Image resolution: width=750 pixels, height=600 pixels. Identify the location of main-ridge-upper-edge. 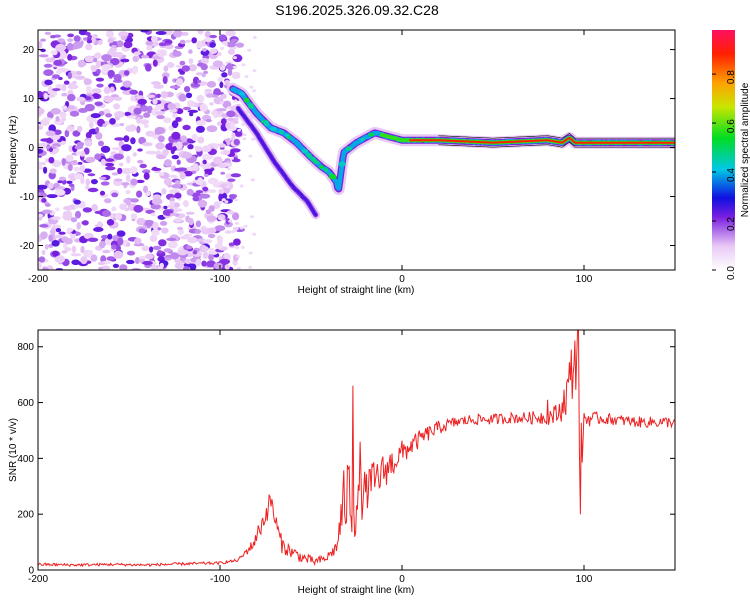
(556, 135).